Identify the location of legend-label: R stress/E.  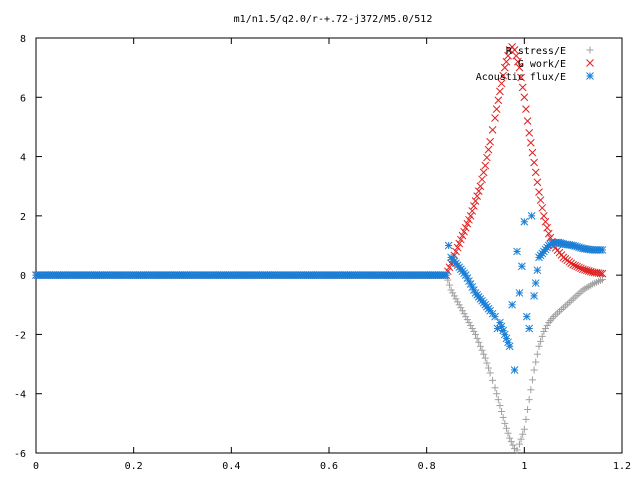
(536, 51).